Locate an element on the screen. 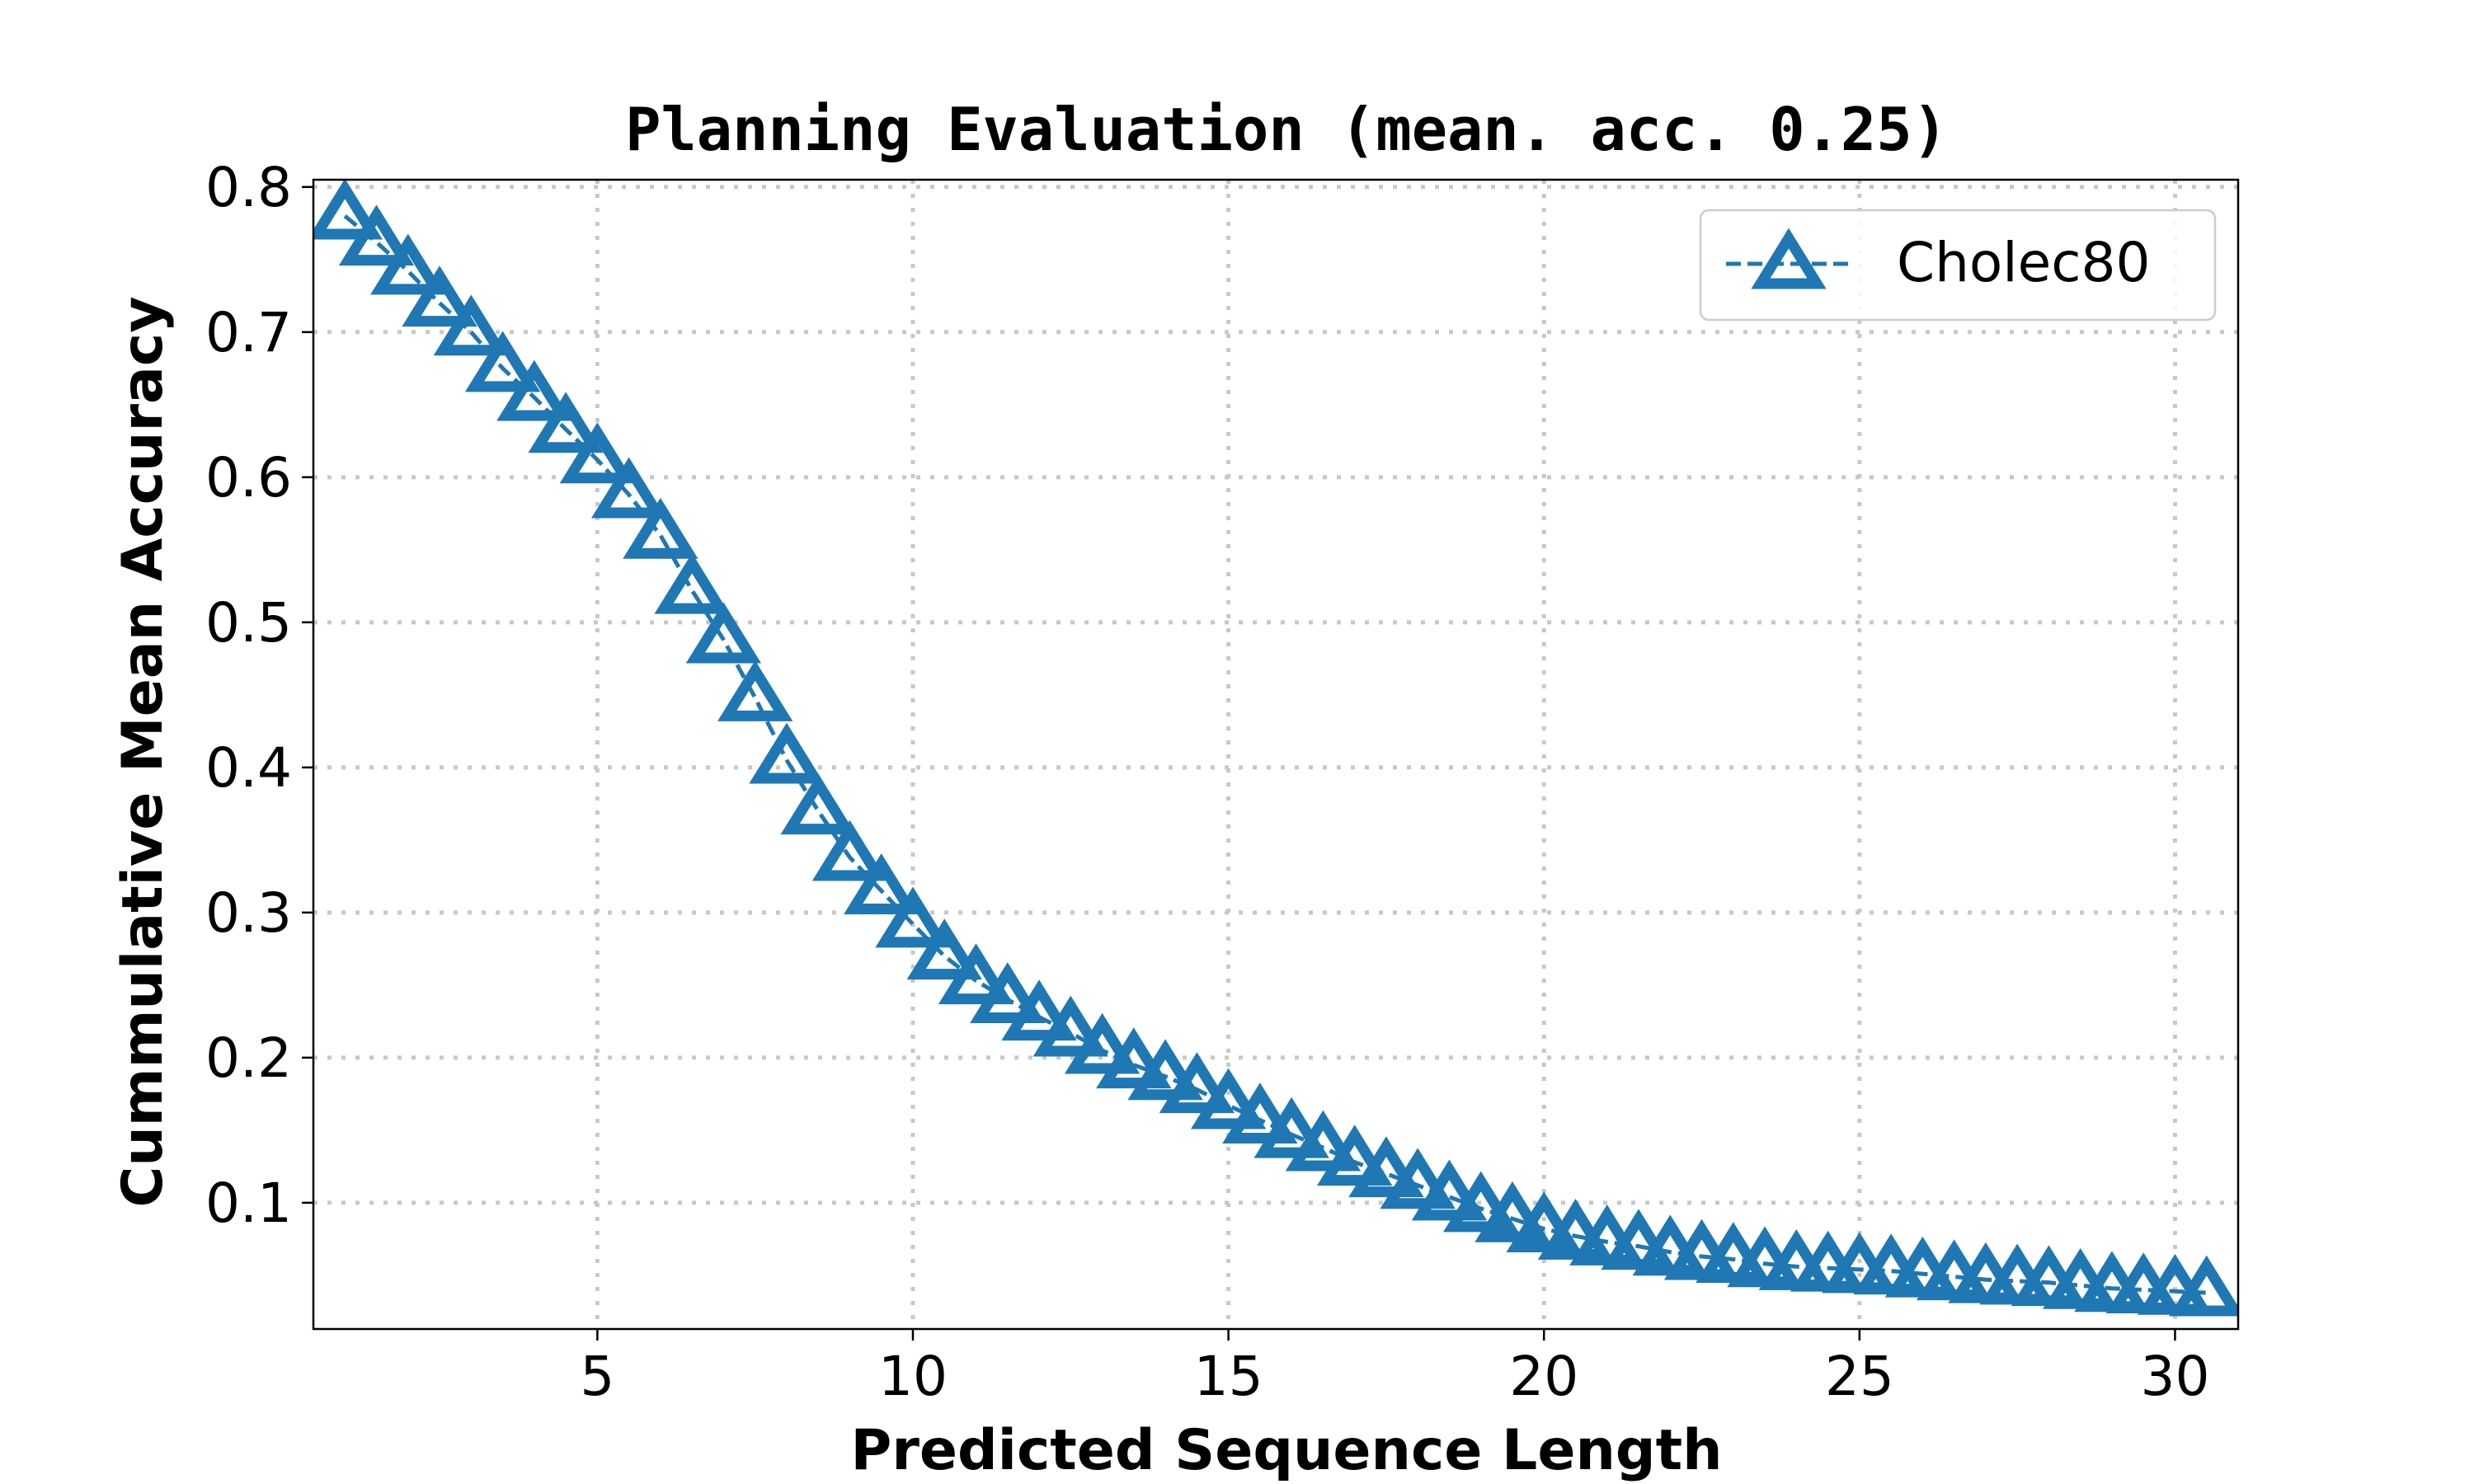  y-axis-label: Cummulative Mean Accuracy is located at coordinates (143, 751).